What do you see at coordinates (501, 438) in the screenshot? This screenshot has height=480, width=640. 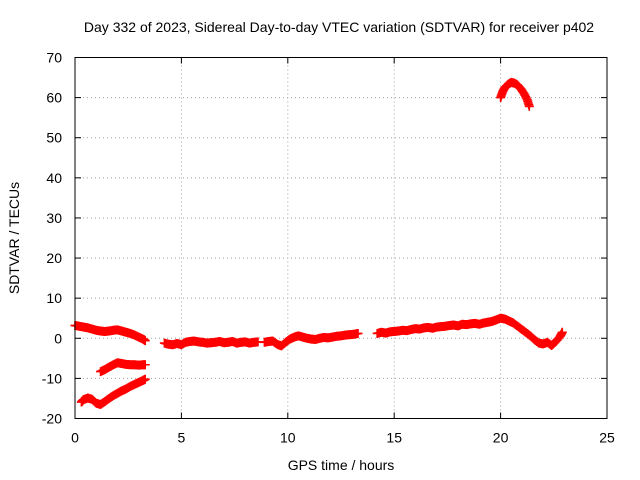 I see `x-tick-label: 20` at bounding box center [501, 438].